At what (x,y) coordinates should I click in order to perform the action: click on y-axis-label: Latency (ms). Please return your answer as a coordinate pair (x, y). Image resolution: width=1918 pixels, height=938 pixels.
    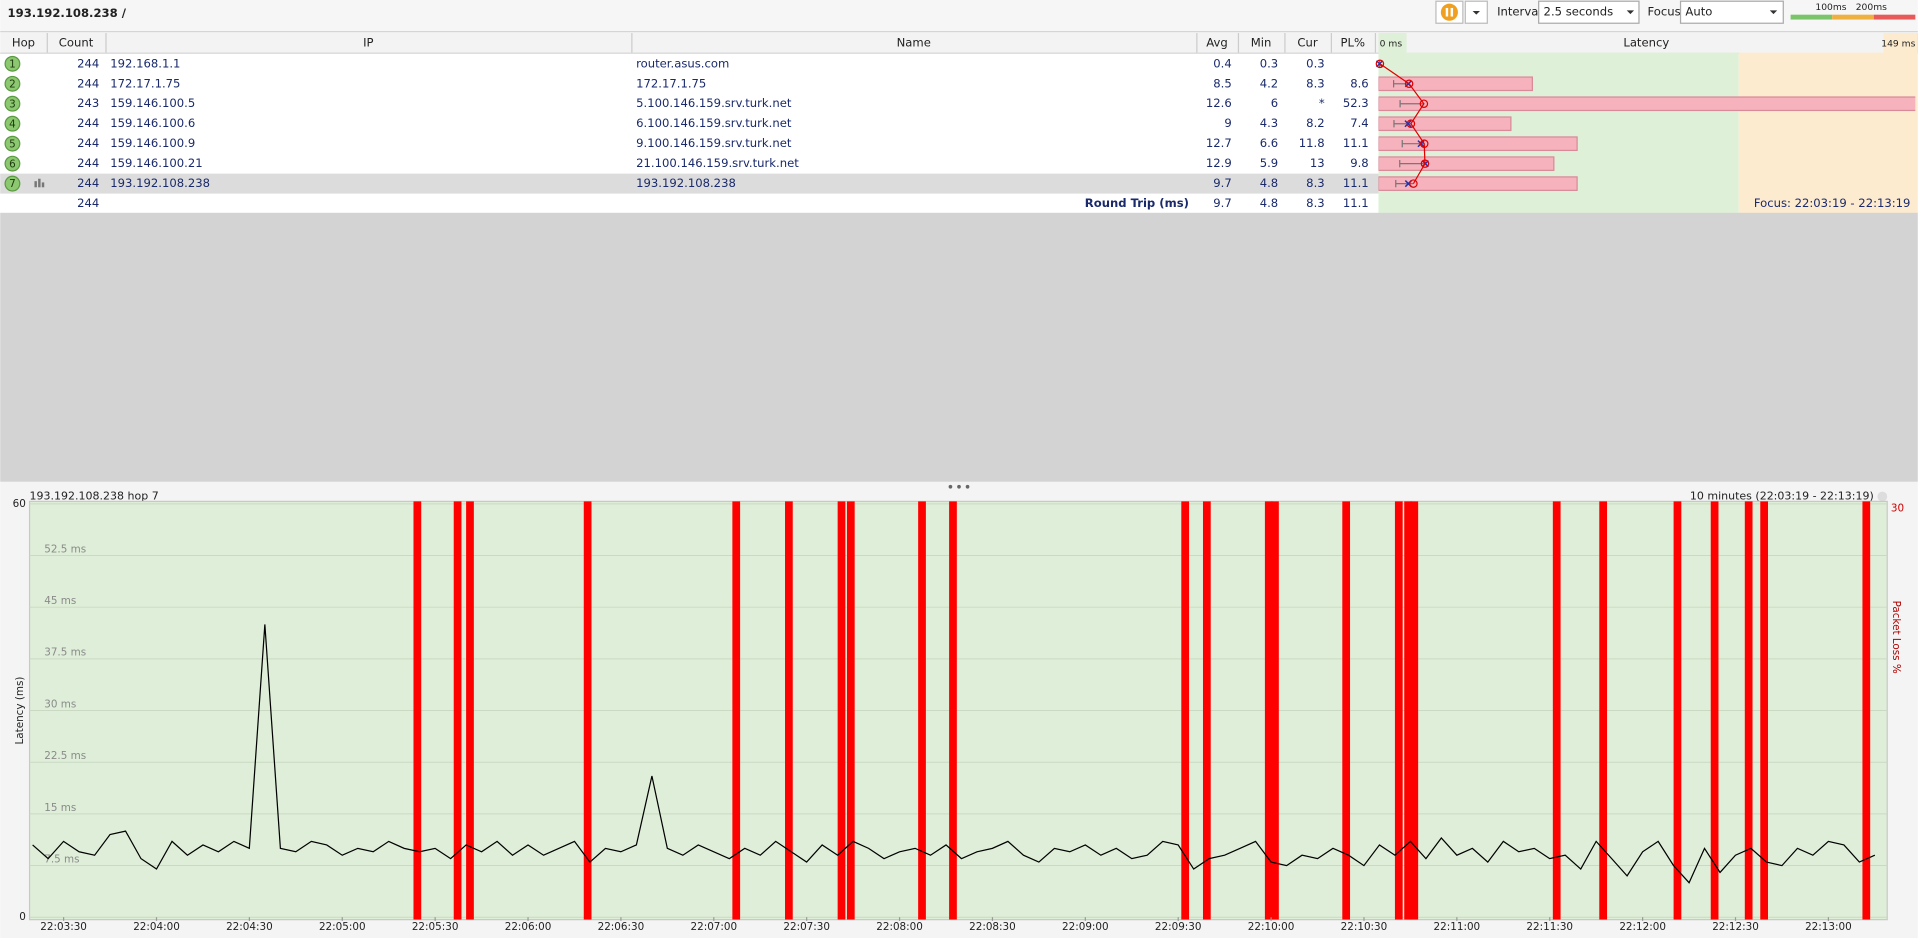
    Looking at the image, I should click on (20, 711).